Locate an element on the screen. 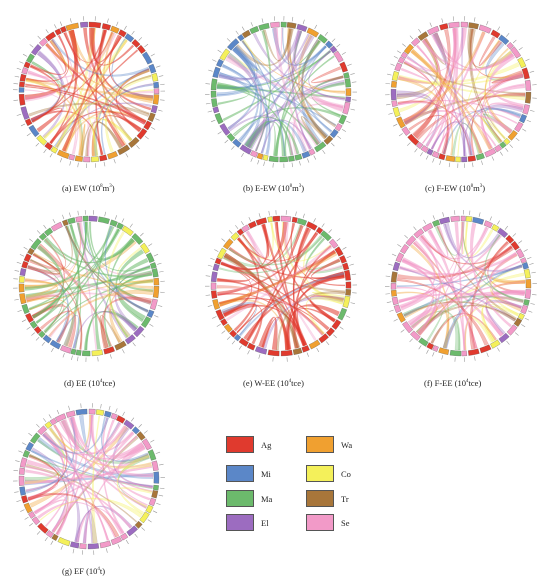 This screenshot has height=577, width=550. chord-diagram-w-ee is located at coordinates (281, 286).